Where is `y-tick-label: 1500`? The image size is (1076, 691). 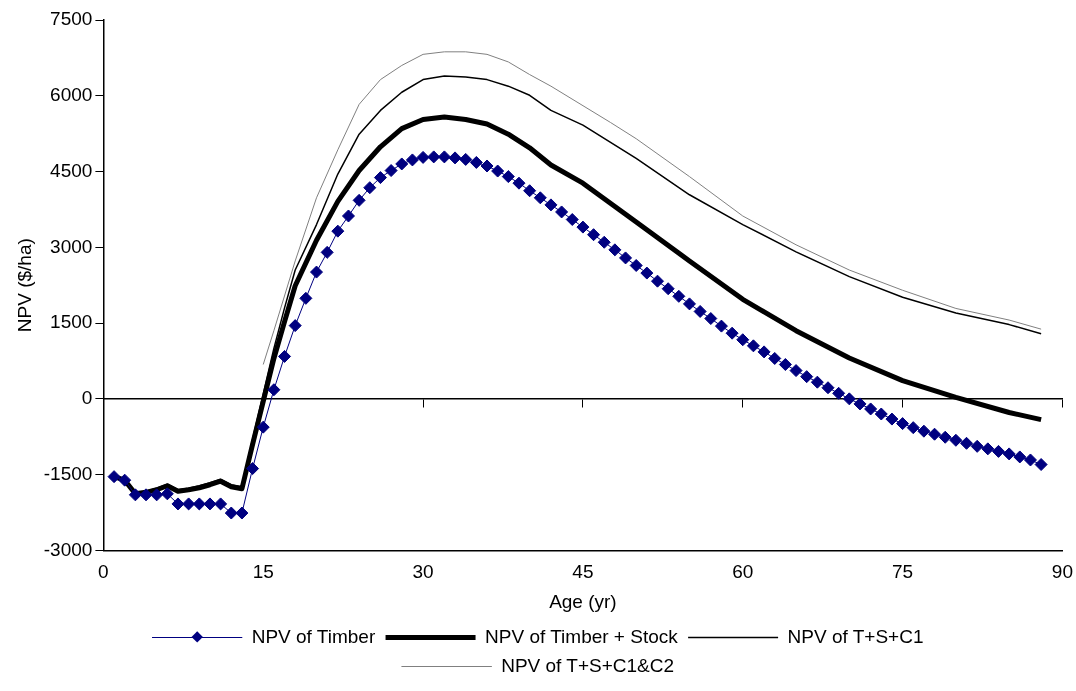 y-tick-label: 1500 is located at coordinates (71, 322).